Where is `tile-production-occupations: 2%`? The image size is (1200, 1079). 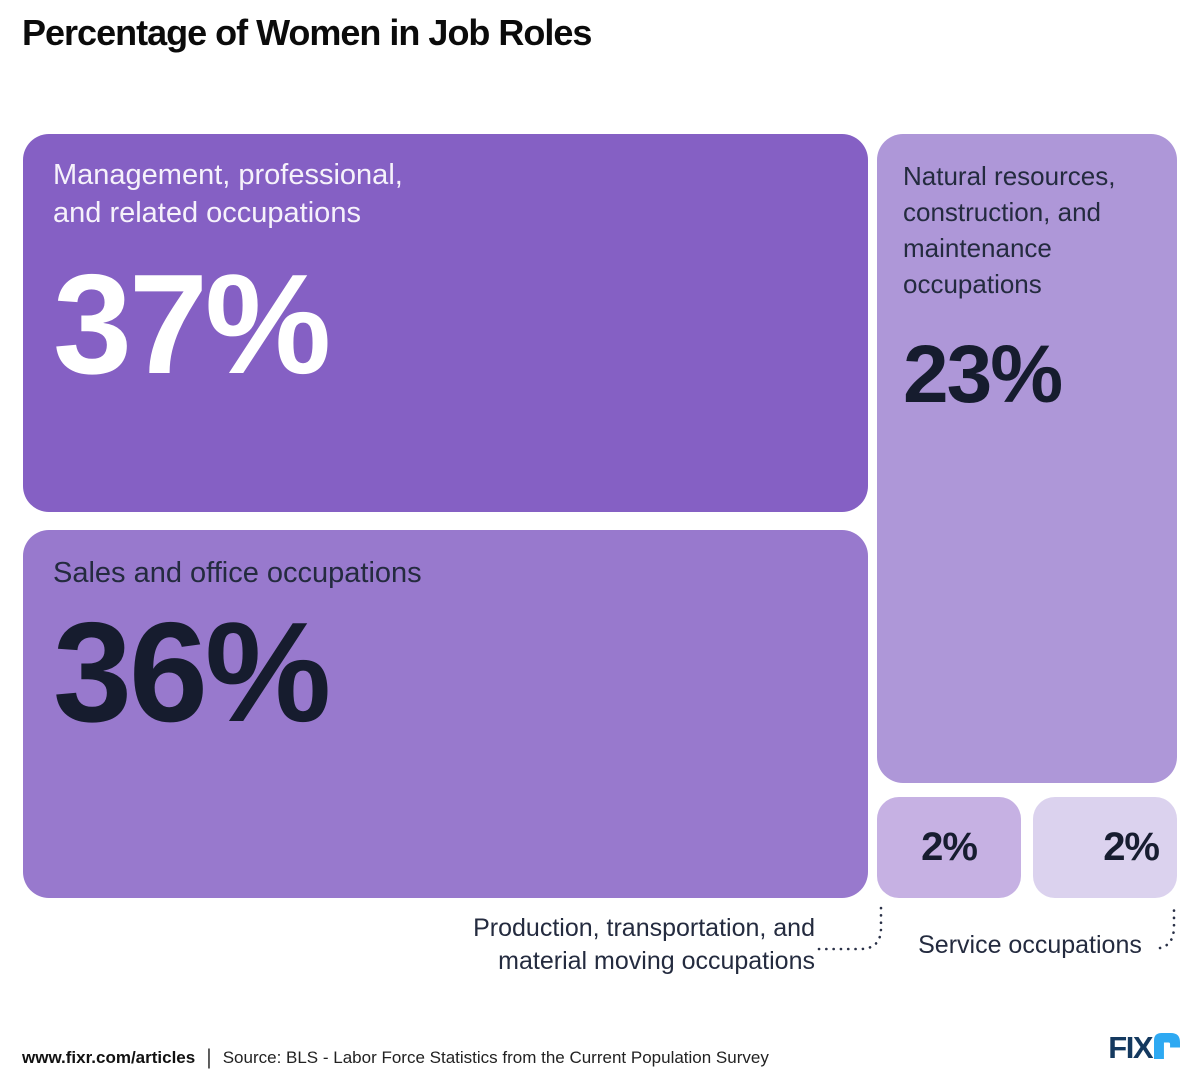
tile-production-occupations: 2% is located at coordinates (949, 847).